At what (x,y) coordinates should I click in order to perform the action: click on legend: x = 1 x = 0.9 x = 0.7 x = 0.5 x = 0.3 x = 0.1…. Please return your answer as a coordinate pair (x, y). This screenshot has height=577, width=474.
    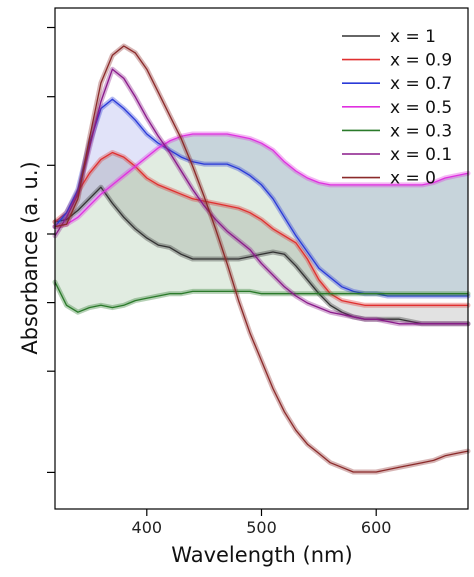
    Looking at the image, I should click on (397, 108).